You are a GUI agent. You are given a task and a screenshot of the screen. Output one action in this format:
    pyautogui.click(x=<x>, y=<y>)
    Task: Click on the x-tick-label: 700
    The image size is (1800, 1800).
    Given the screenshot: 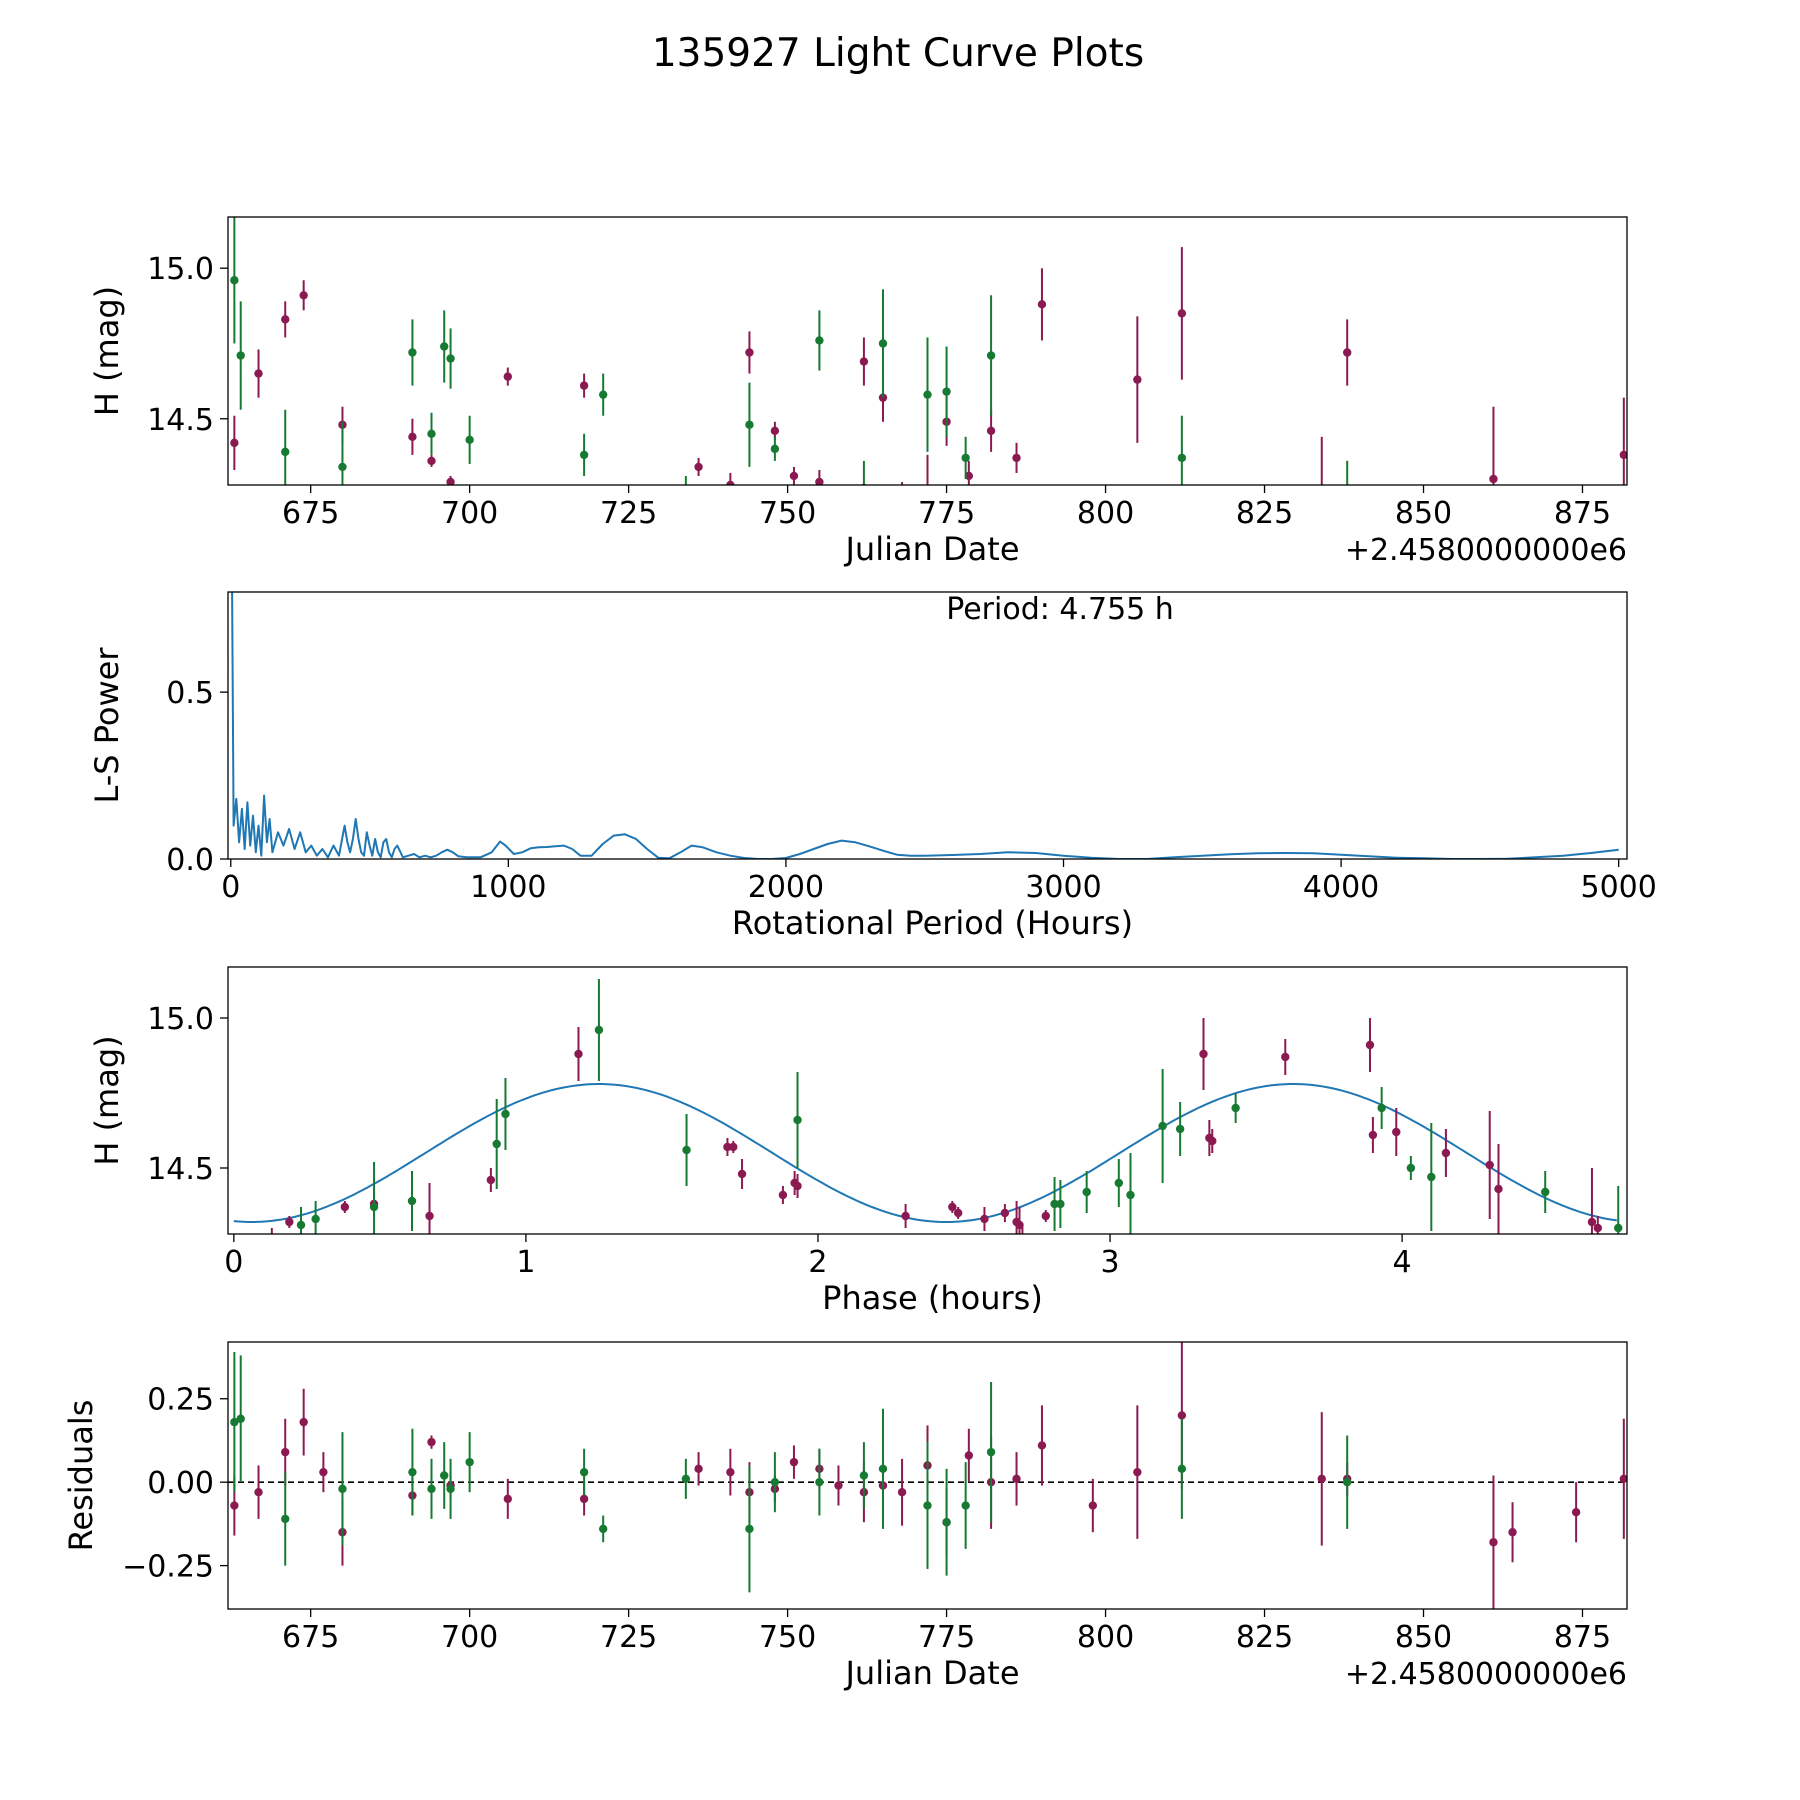 What is the action you would take?
    pyautogui.click(x=469, y=1637)
    